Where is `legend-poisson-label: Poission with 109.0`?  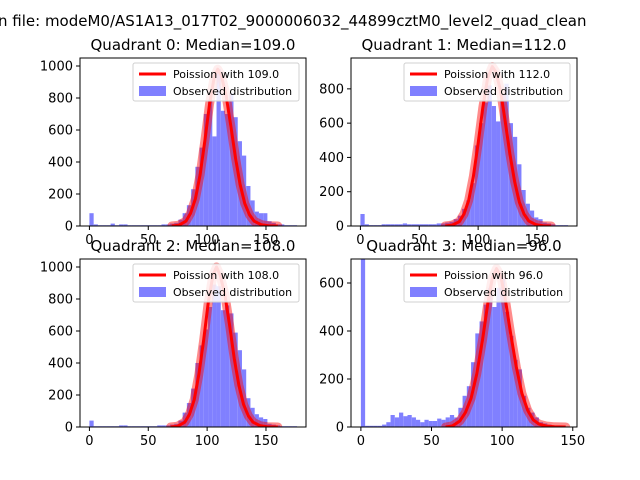
legend-poisson-label: Poission with 109.0 is located at coordinates (226, 74).